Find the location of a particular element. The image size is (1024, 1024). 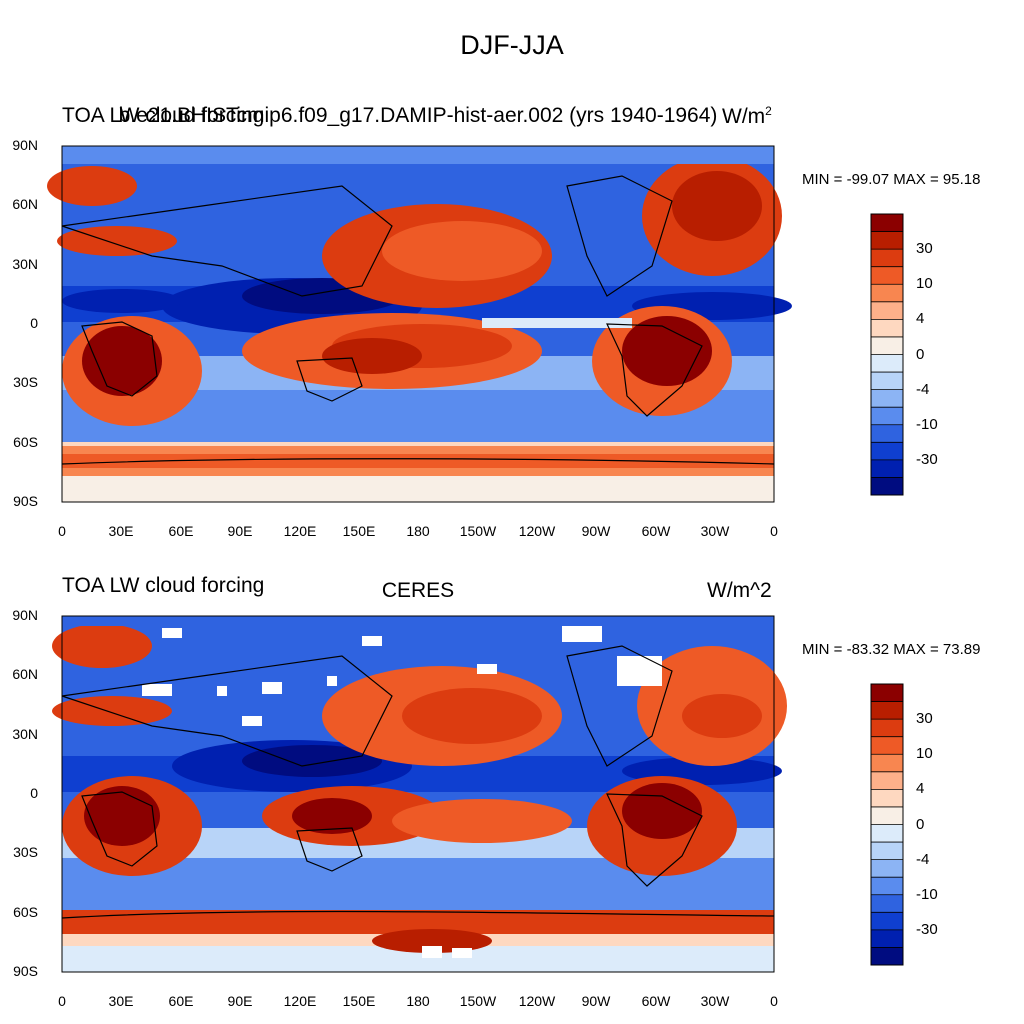

p2-lon-label: 30W is located at coordinates (715, 1001).